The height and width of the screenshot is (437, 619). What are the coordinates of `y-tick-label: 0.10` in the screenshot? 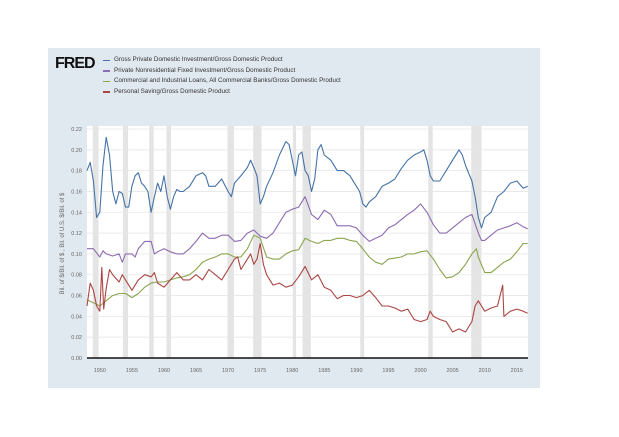 It's located at (76, 255).